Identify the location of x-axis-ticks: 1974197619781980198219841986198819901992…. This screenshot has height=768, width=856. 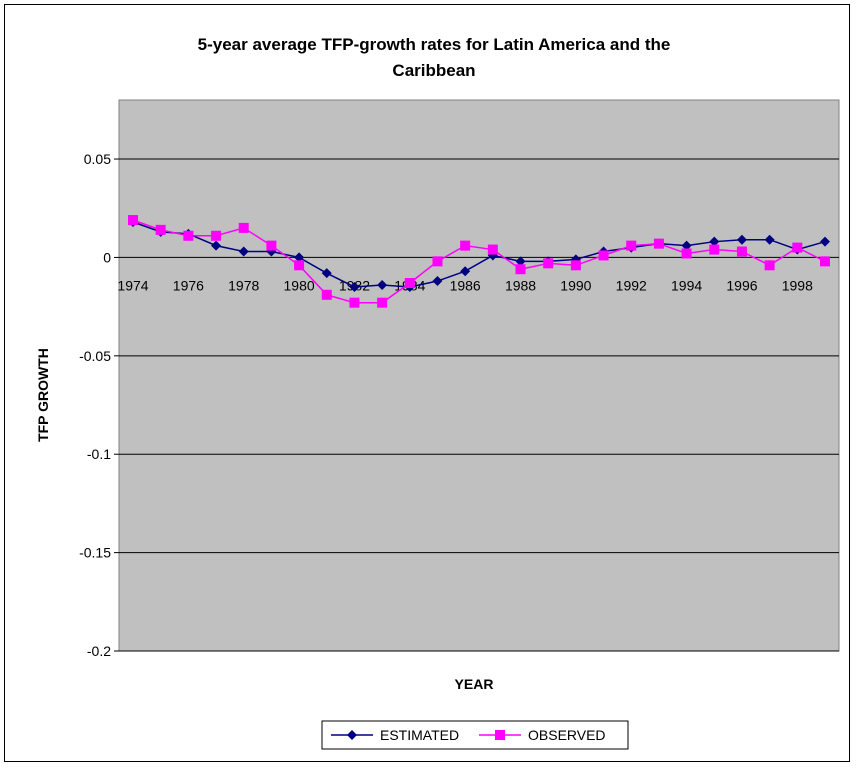
(465, 285).